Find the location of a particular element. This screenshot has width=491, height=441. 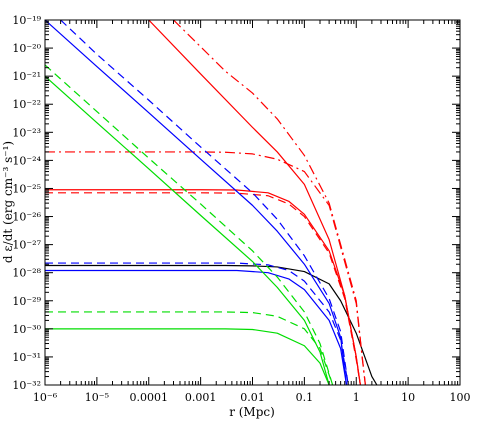

x-tick-label: 10⁻⁶ is located at coordinates (45, 397).